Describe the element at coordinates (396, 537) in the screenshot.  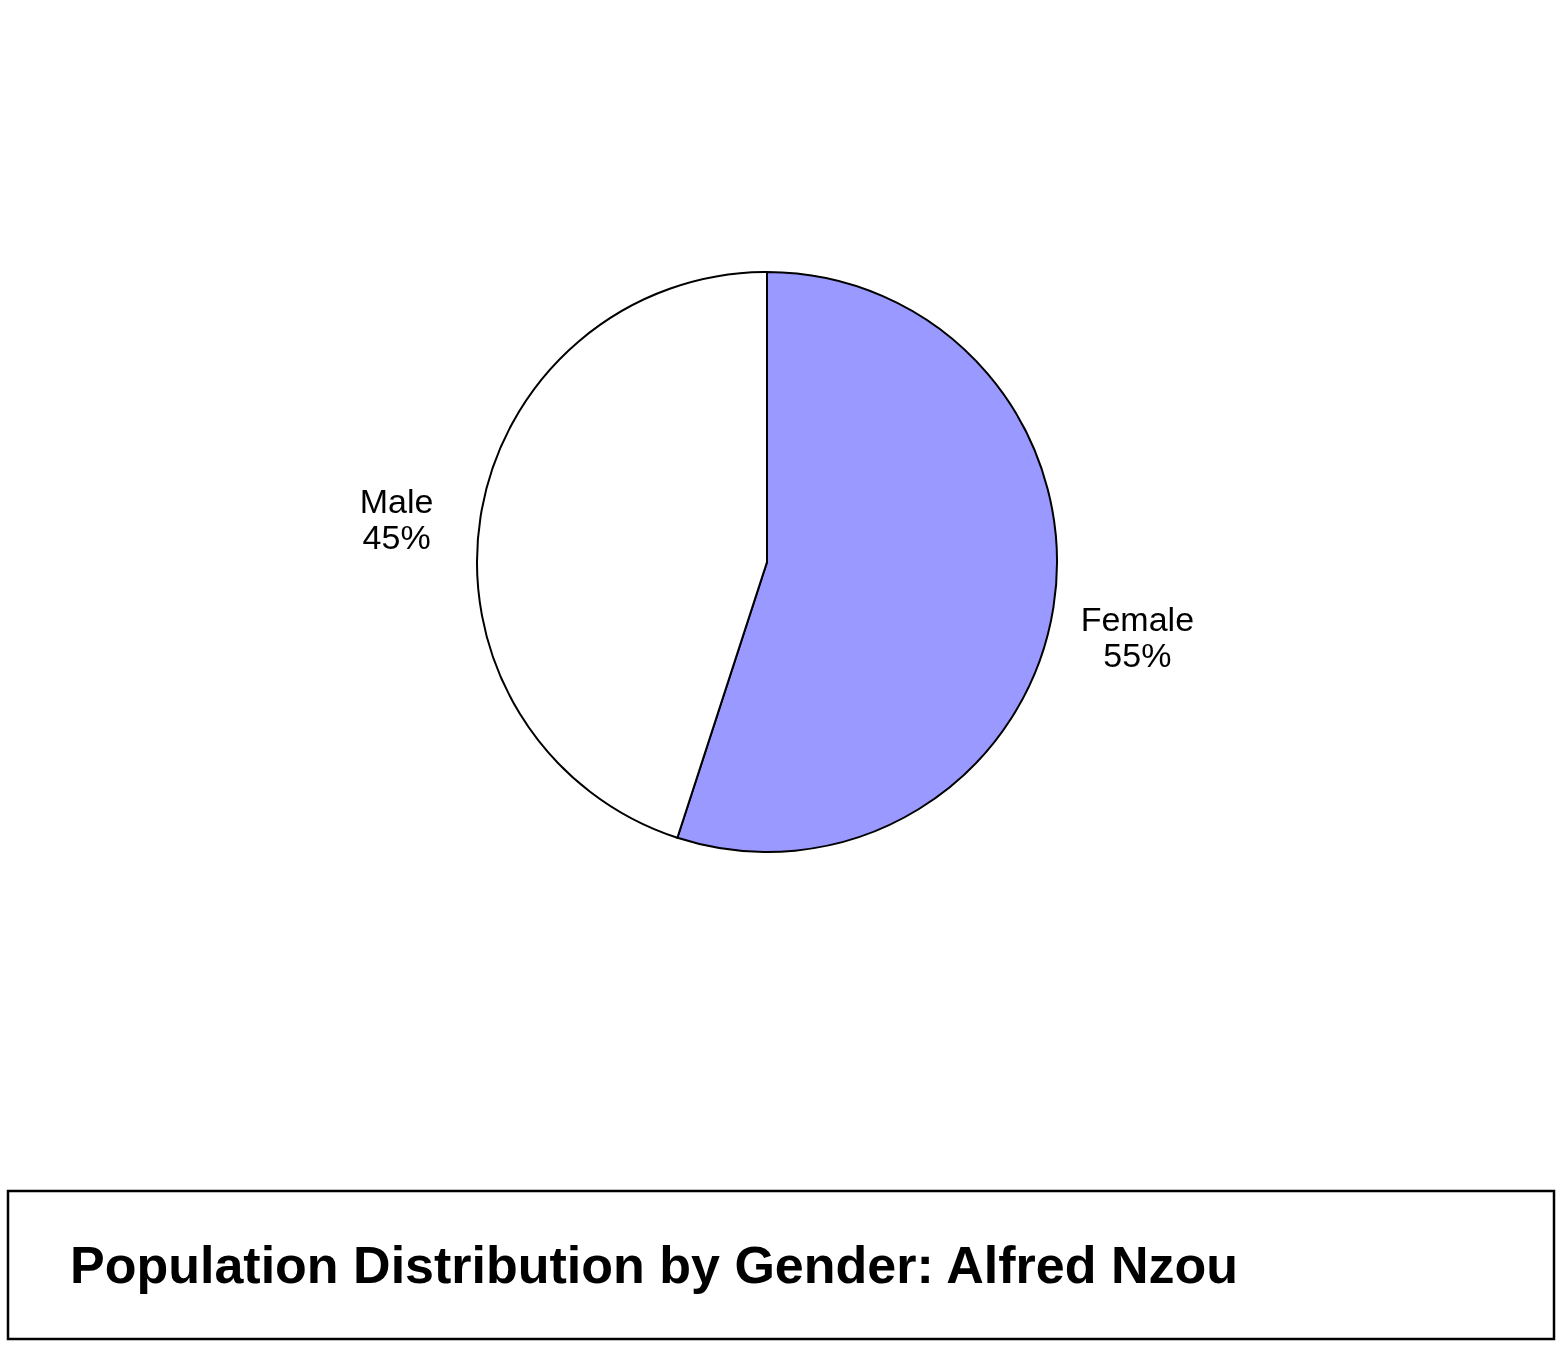
I see `data-label: 45%` at that location.